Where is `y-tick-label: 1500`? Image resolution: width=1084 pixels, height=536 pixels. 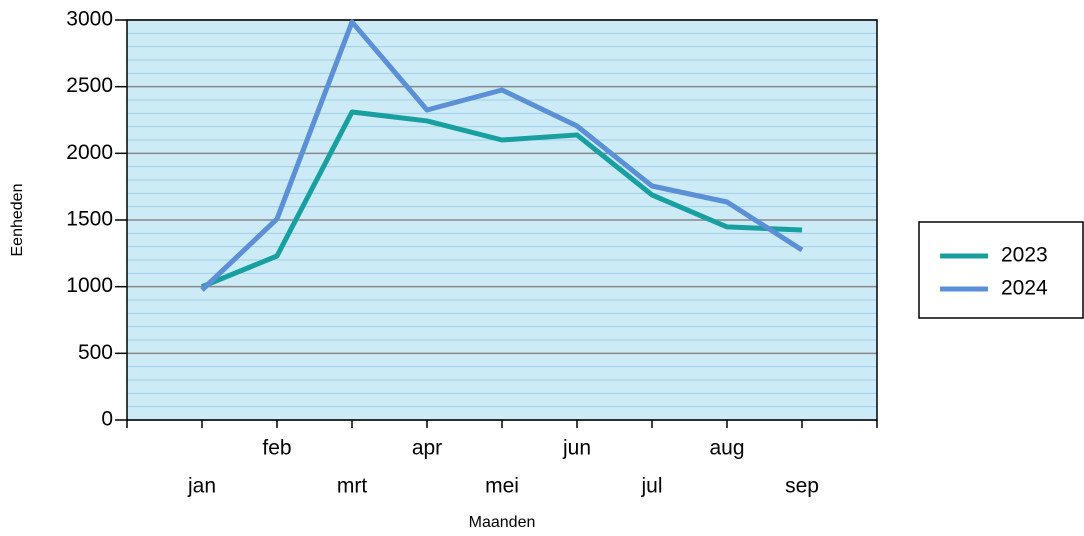
y-tick-label: 1500 is located at coordinates (89, 219).